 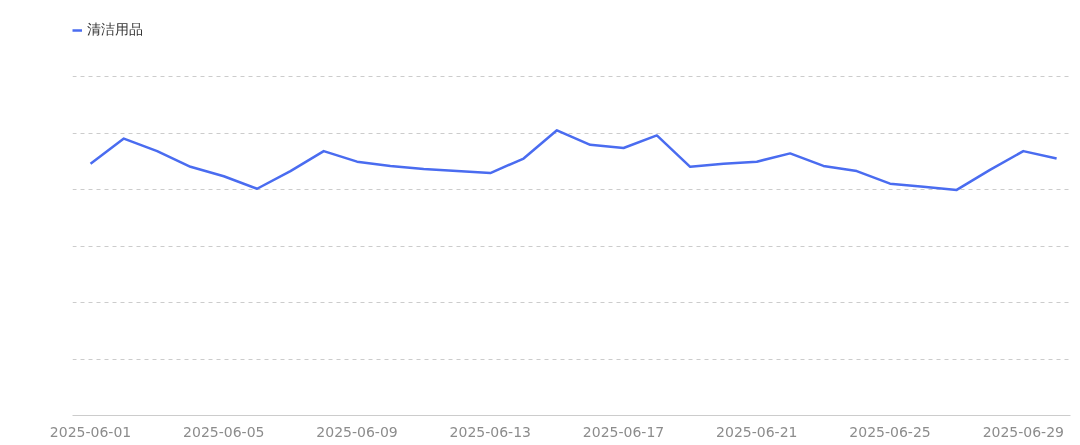 I want to click on x-tick-label: 2025-06-21, so click(x=757, y=431).